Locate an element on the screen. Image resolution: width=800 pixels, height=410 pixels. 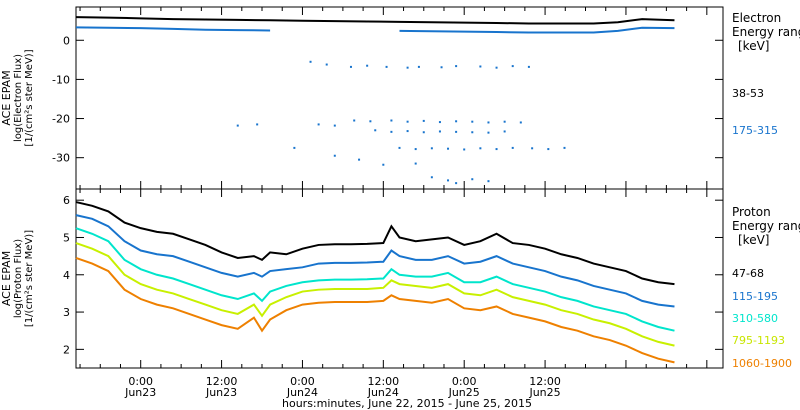
legend-title: Proton is located at coordinates (751, 212).